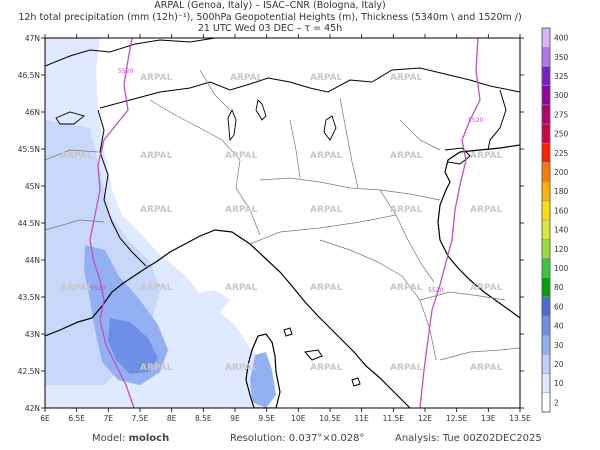 This screenshot has width=600, height=450. Describe the element at coordinates (156, 156) in the screenshot. I see `watermark-6: ARPAL` at that location.